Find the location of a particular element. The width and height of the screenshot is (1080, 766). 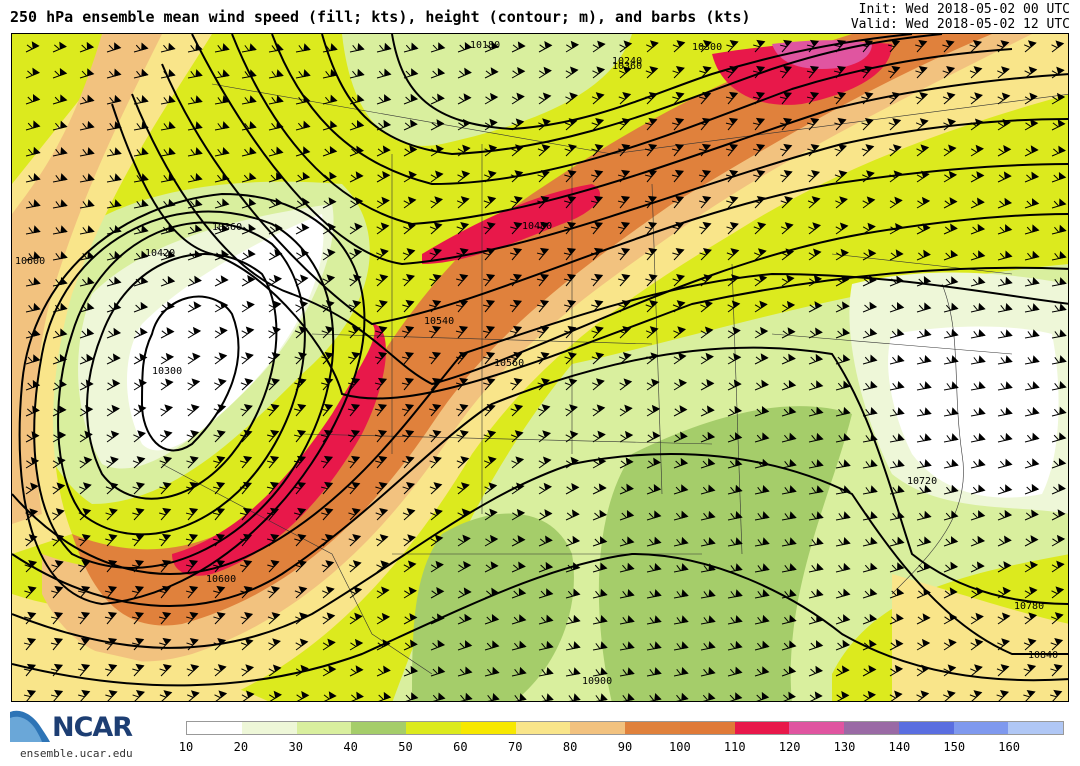

contour-label: 10420 is located at coordinates (160, 253).